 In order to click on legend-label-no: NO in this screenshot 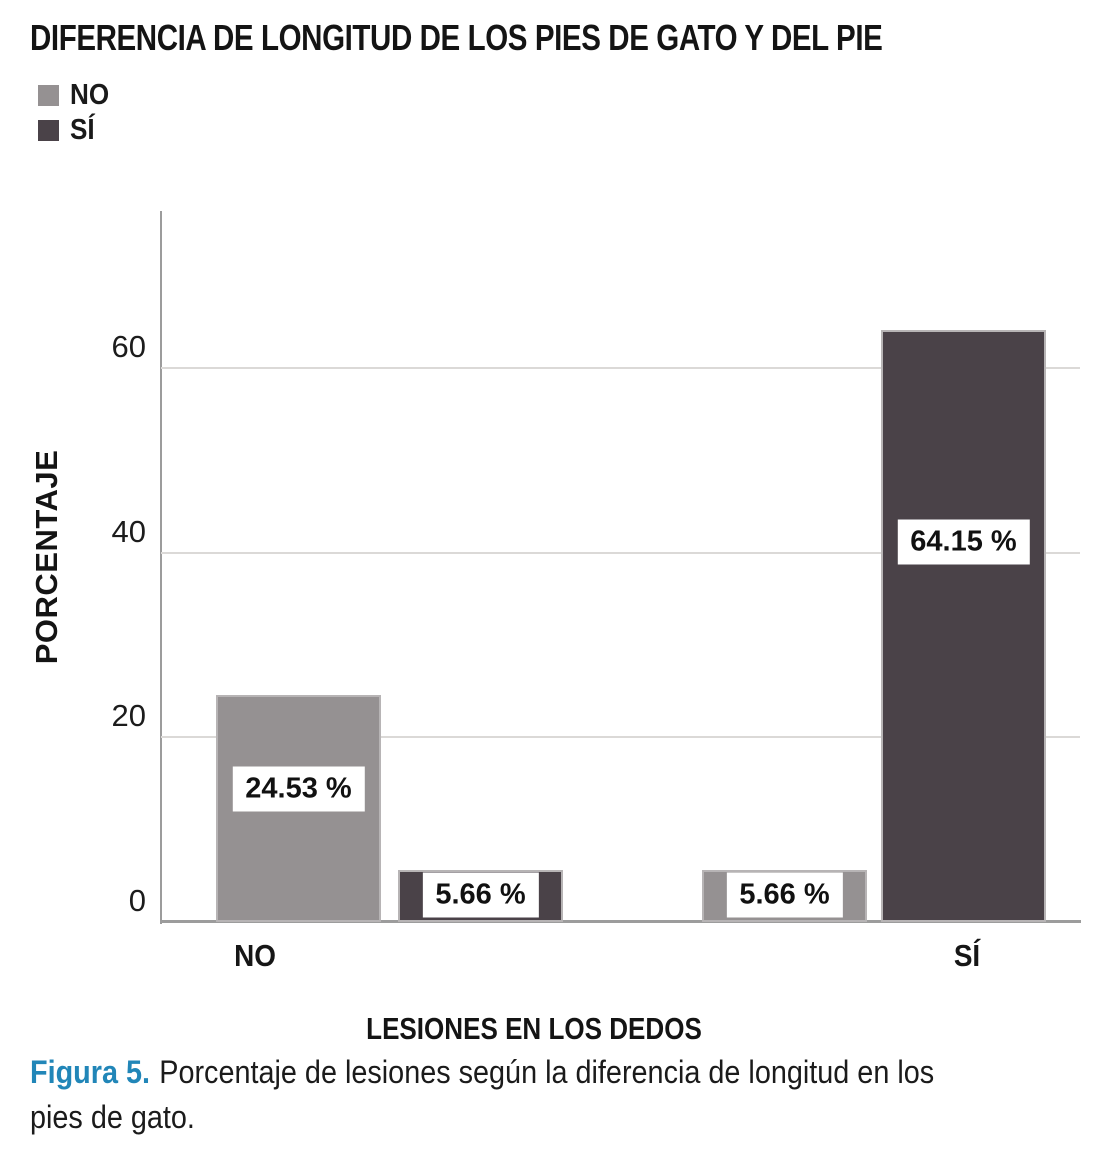, I will do `click(90, 95)`.